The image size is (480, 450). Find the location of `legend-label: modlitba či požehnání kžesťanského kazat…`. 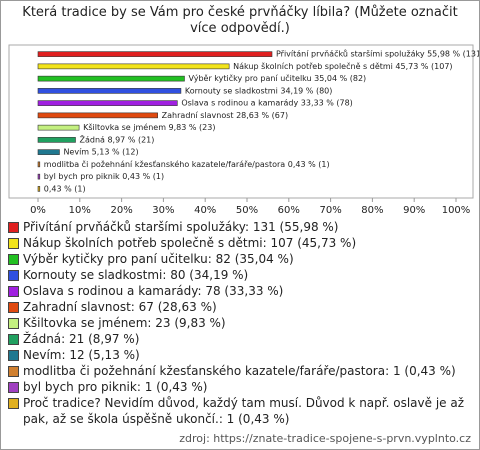

legend-label: modlitba či požehnání kžesťanského kazat… is located at coordinates (239, 371).